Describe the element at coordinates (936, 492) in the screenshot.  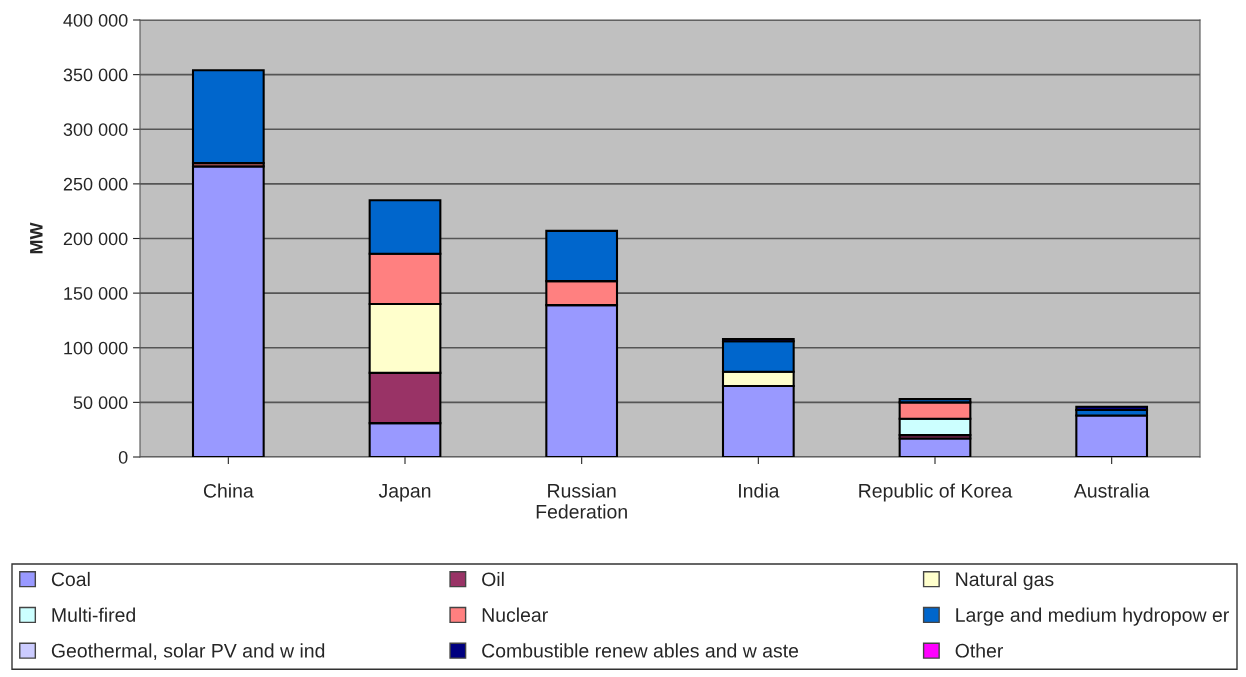
I see `x-tick-label: Republic of Korea` at that location.